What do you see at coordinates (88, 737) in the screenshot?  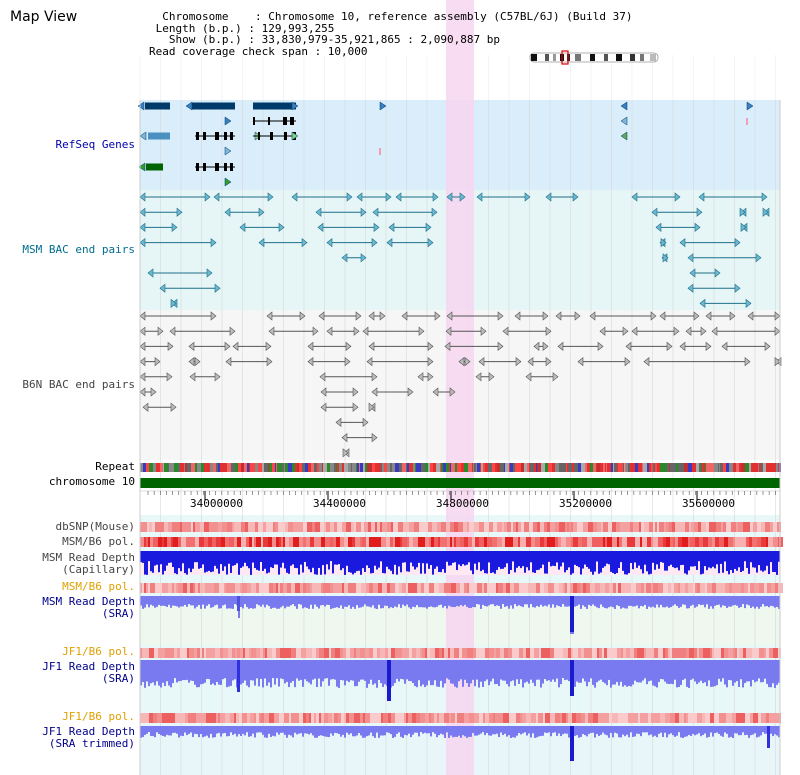 I see `jf1-trimmed-depth-label: JF1 Read Depth (SRA trimmed)` at bounding box center [88, 737].